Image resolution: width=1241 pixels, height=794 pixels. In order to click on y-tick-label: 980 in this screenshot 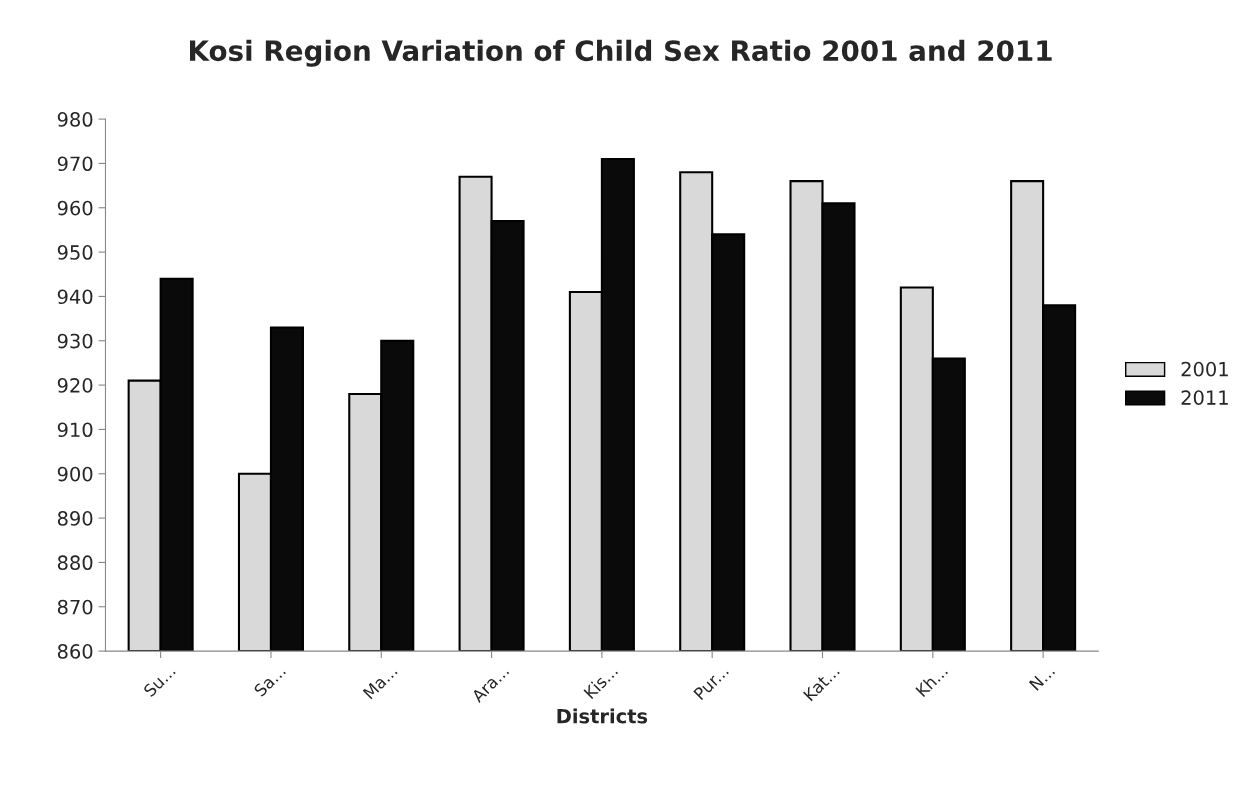, I will do `click(75, 119)`.